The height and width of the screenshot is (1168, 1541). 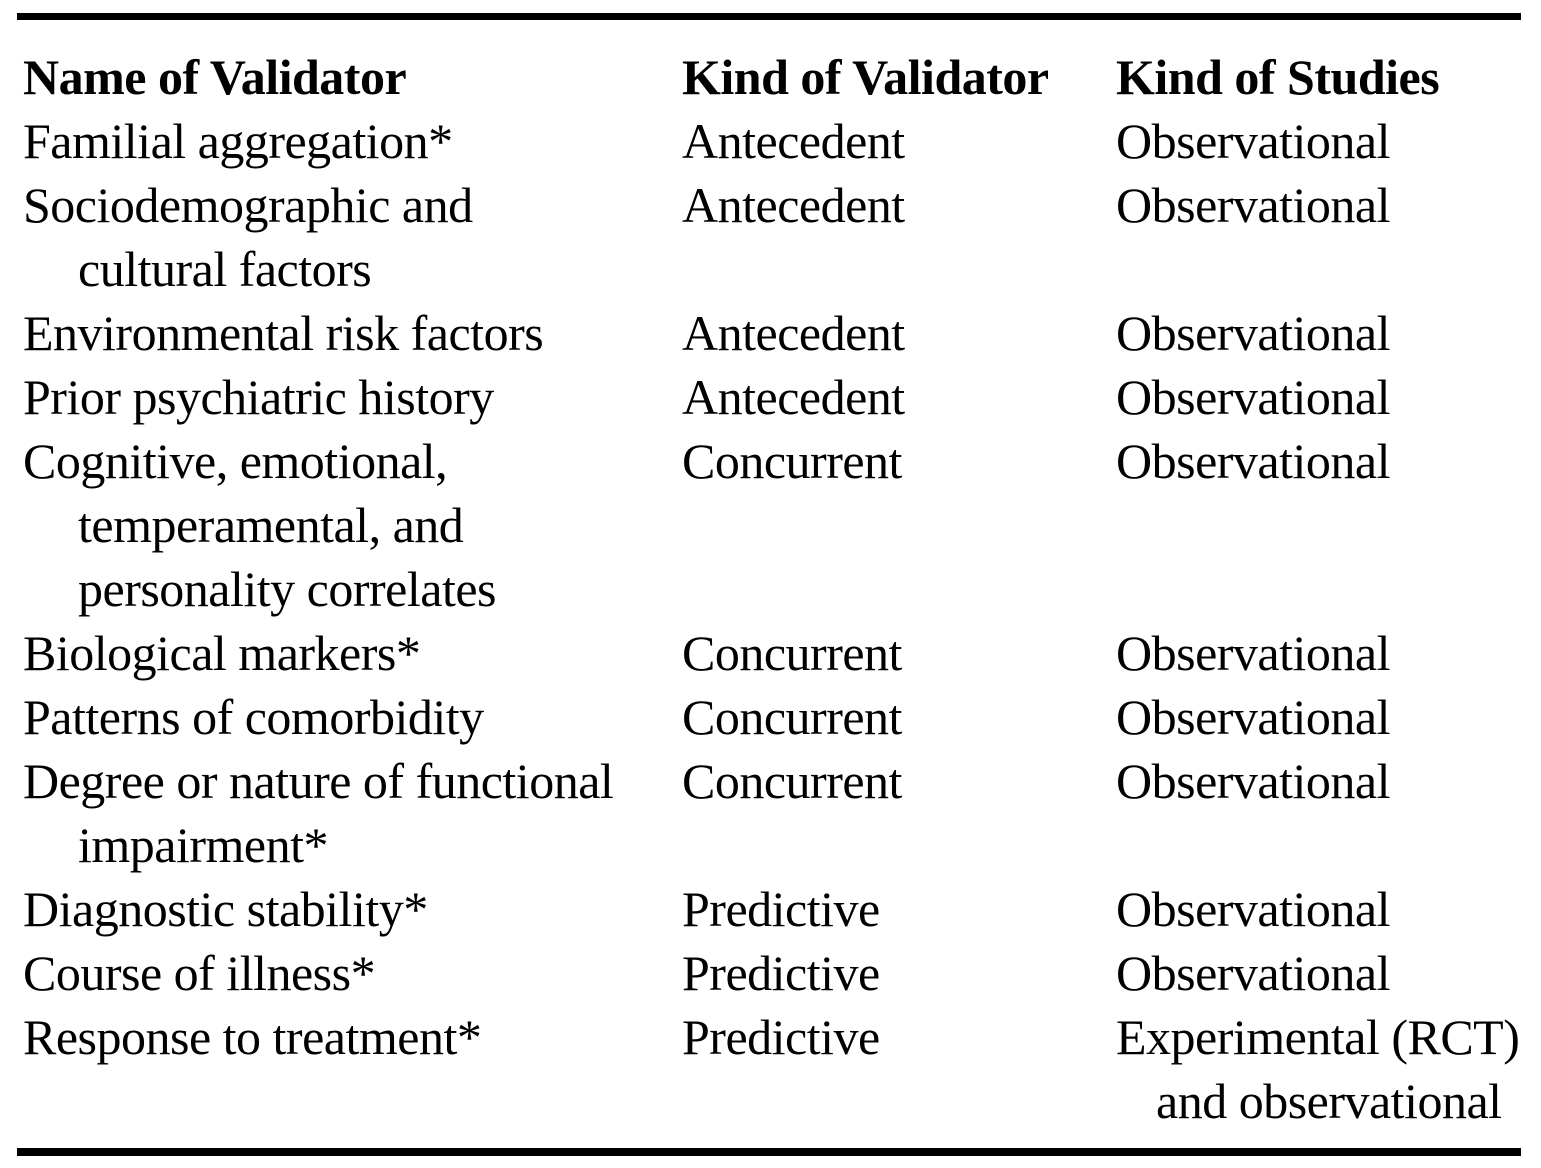 I want to click on cell-name-of-validator: Course of illness*, so click(x=352, y=973).